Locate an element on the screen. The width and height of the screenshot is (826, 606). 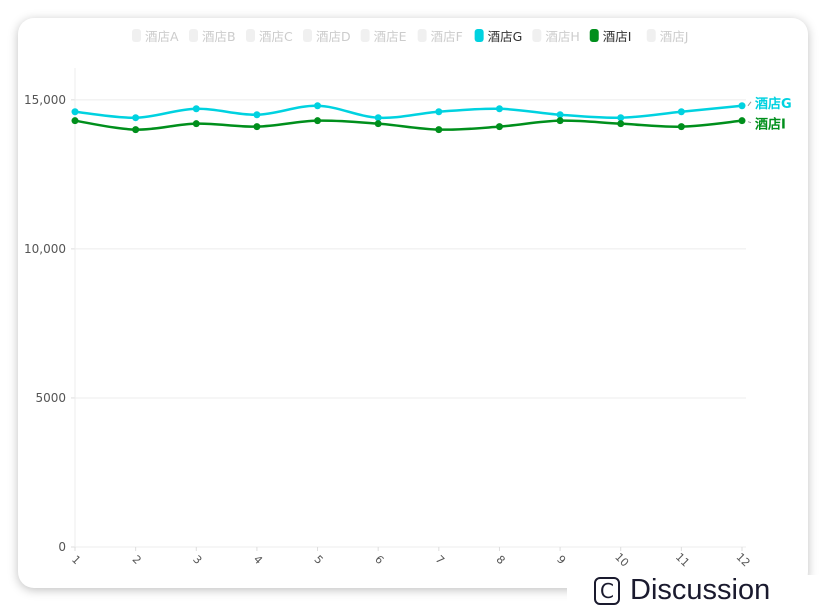
y-tick-label: 5000 is located at coordinates (50, 398).